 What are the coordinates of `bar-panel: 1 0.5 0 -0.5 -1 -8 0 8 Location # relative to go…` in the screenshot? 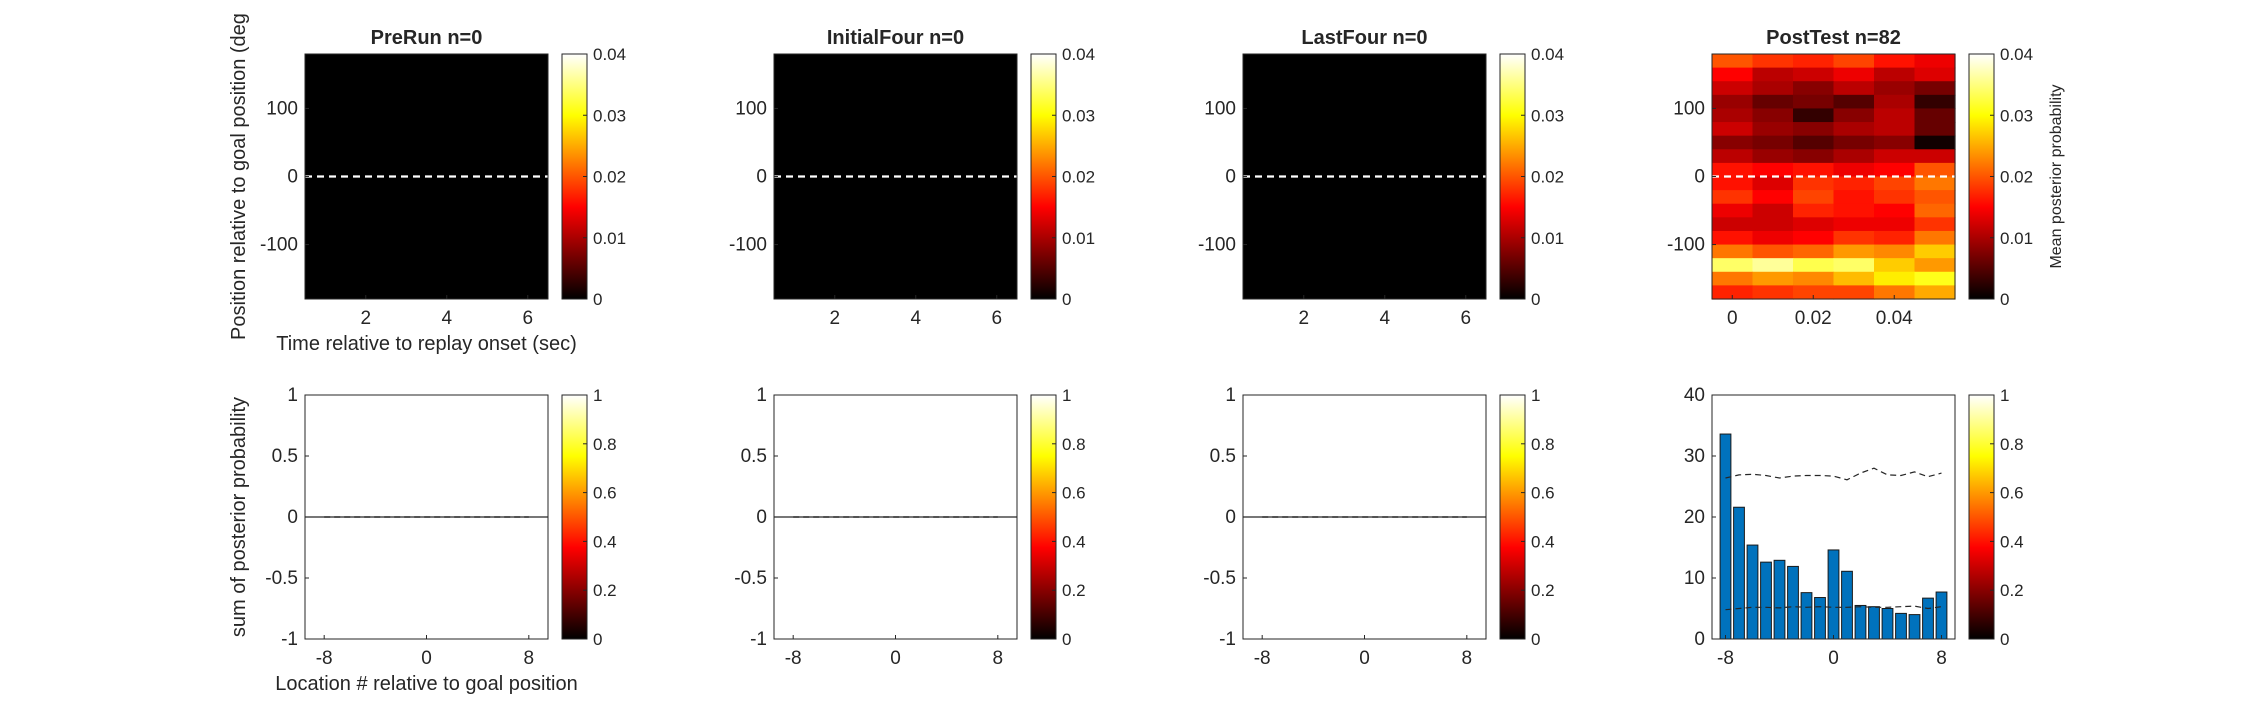 It's located at (422, 540).